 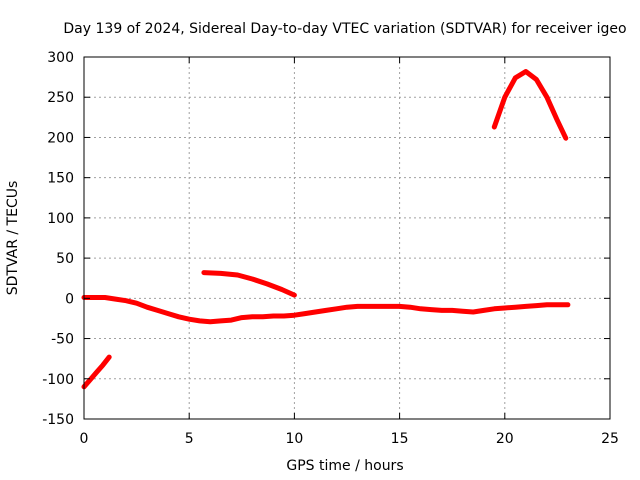 I want to click on x-tick-label: 15, so click(x=400, y=439).